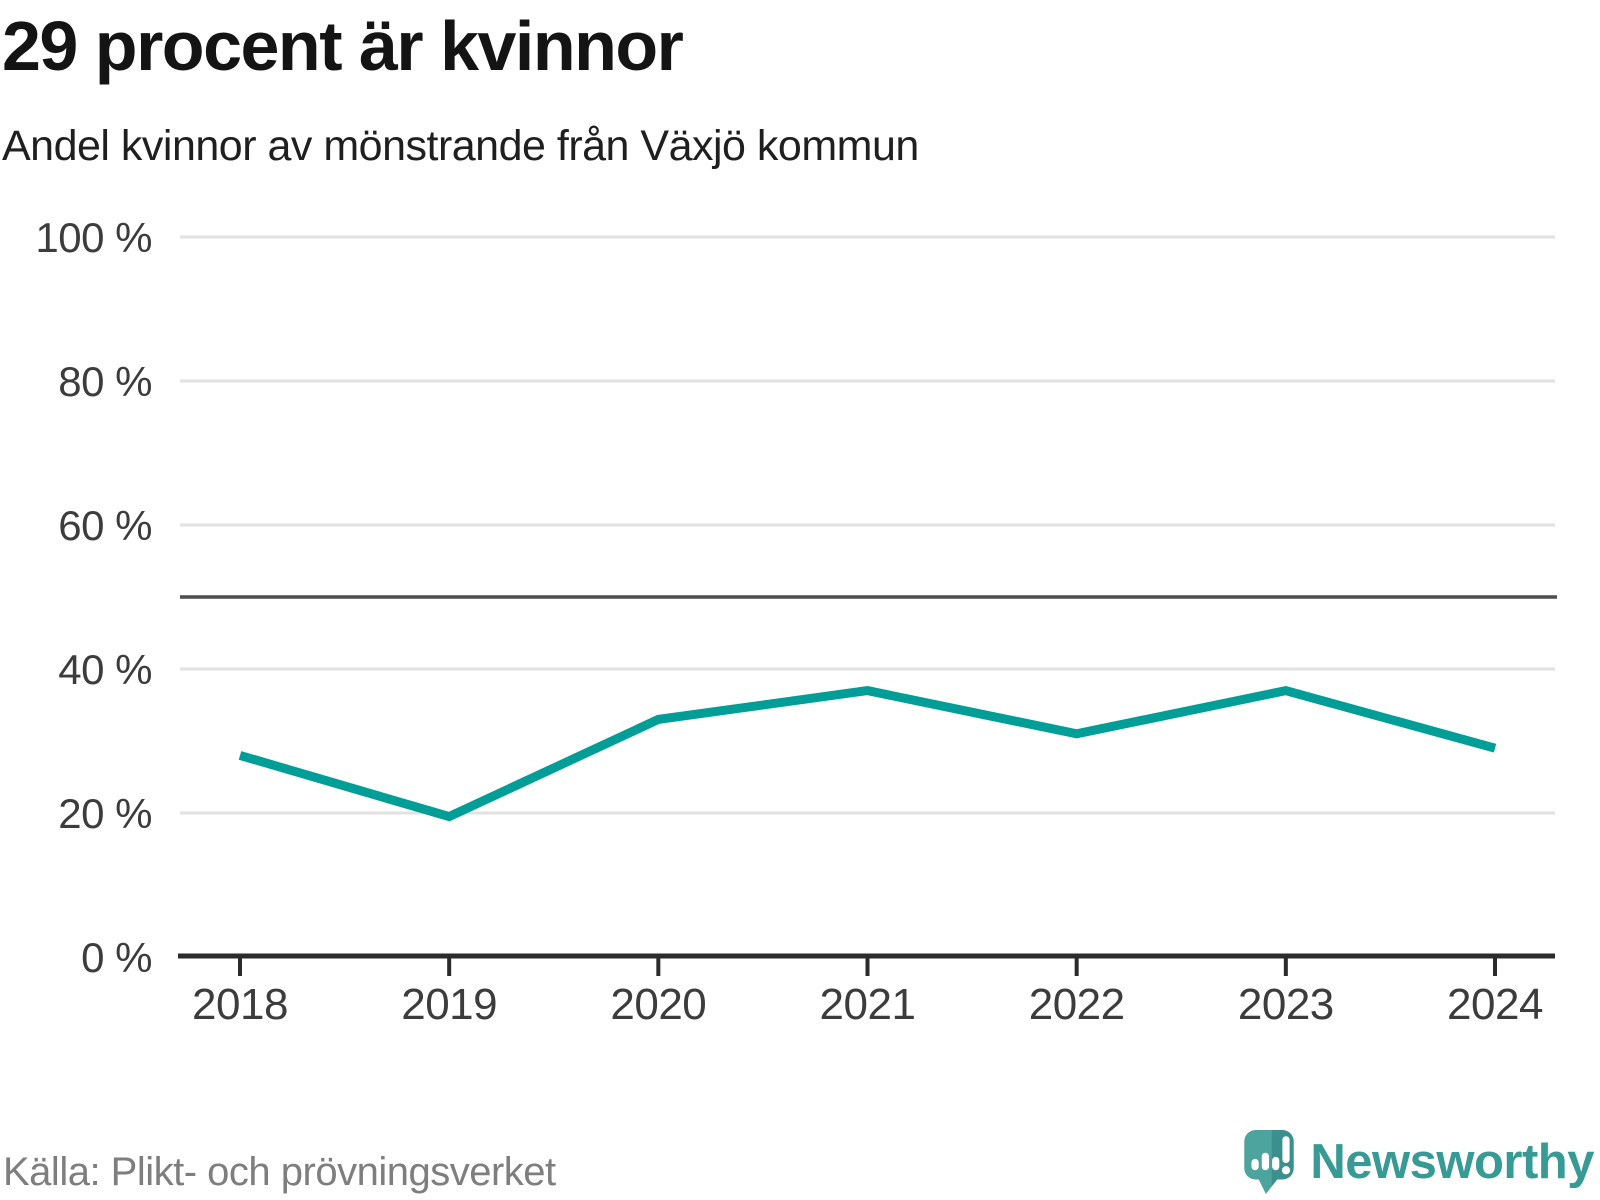 This screenshot has width=1600, height=1200. What do you see at coordinates (1286, 1150) in the screenshot?
I see `exclamation-stem` at bounding box center [1286, 1150].